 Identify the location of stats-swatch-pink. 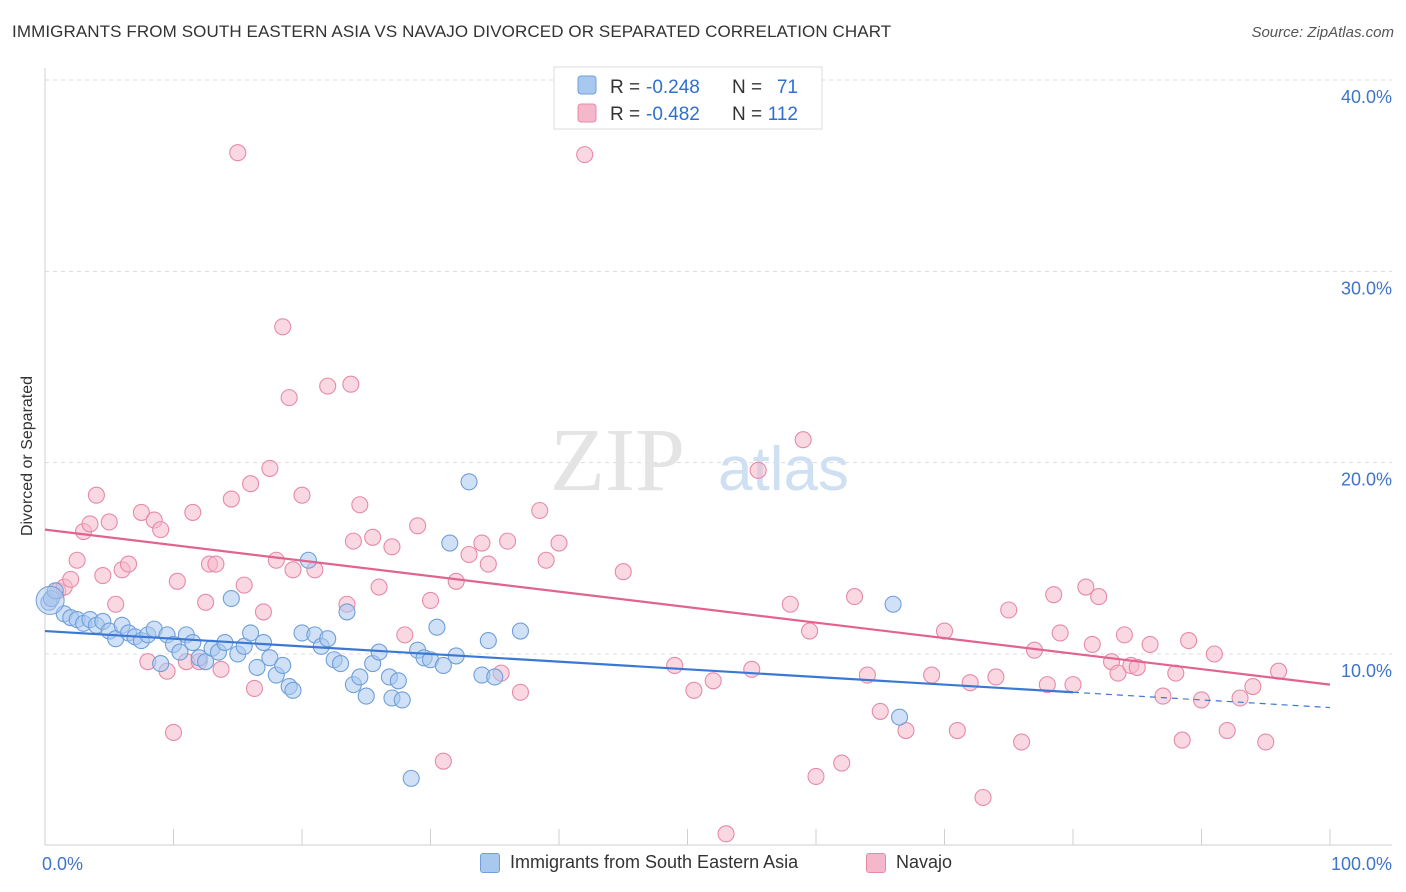
(587, 113).